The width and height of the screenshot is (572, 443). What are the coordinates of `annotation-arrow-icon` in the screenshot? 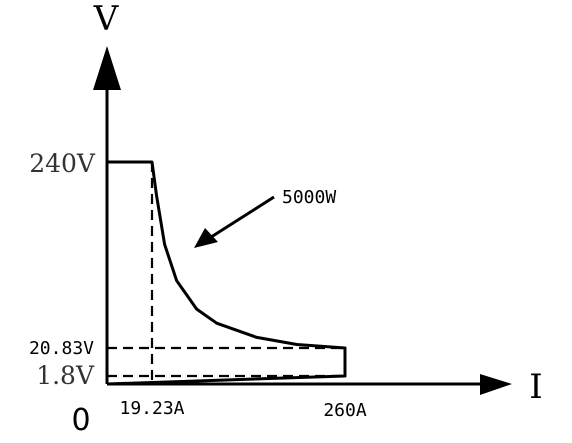 It's located at (206, 238).